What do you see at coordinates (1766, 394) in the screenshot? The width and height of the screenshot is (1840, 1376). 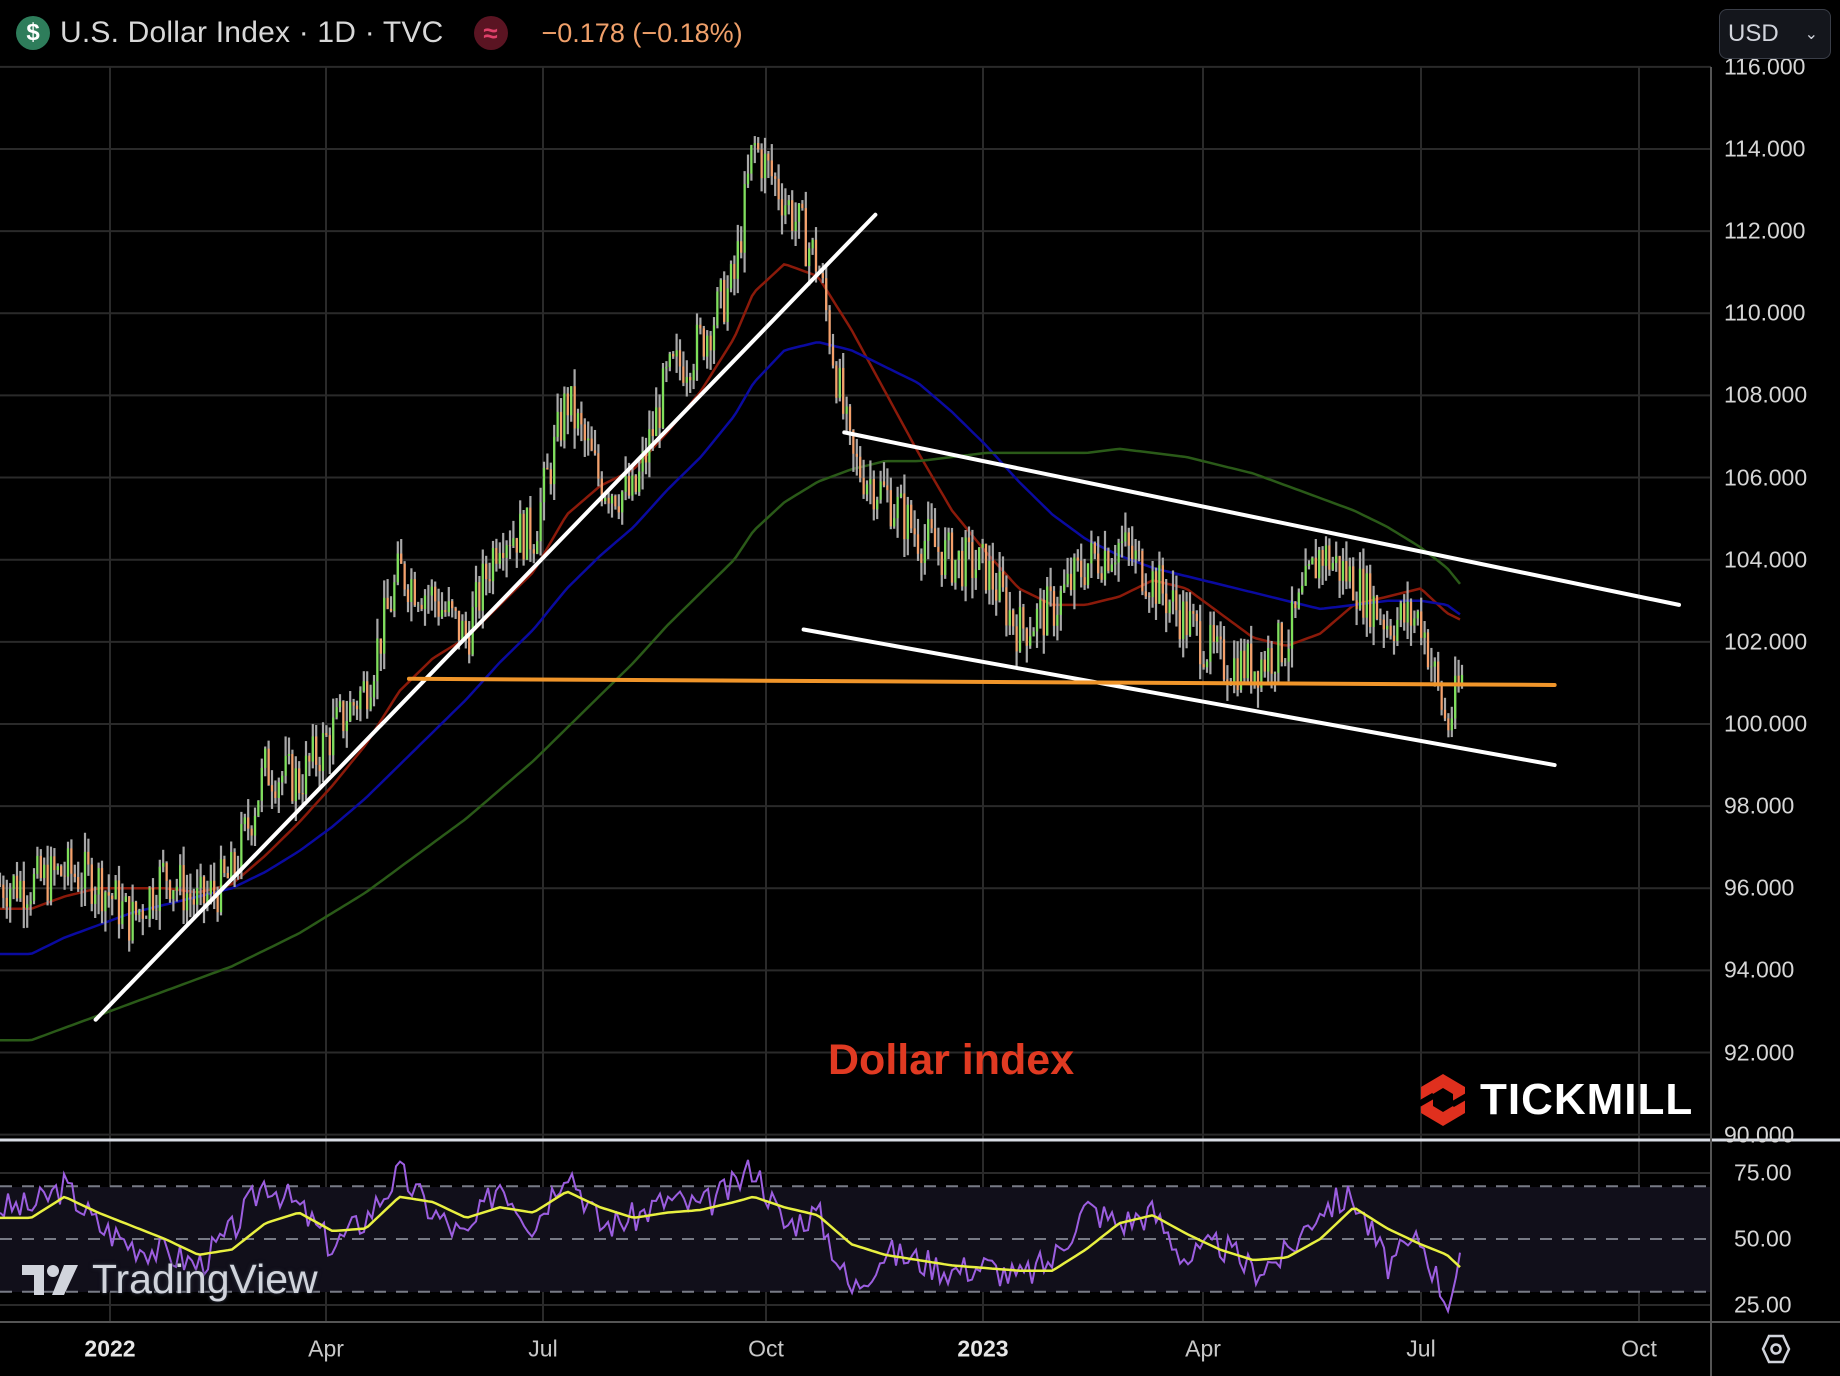 I see `price-tick-label: 108.000` at bounding box center [1766, 394].